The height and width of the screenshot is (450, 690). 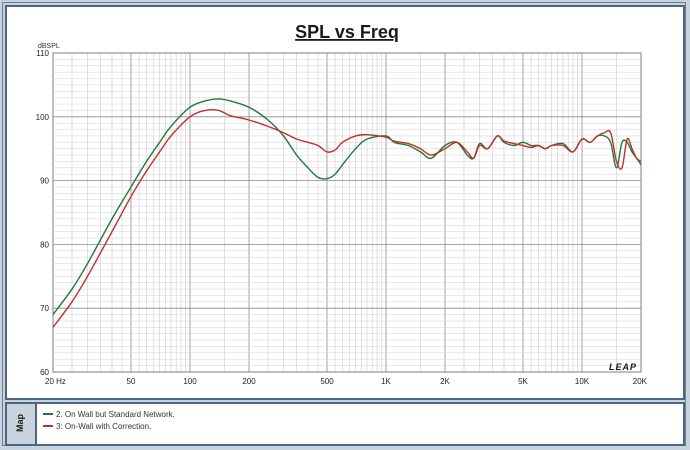 I want to click on x-tick-label: 100, so click(x=190, y=381).